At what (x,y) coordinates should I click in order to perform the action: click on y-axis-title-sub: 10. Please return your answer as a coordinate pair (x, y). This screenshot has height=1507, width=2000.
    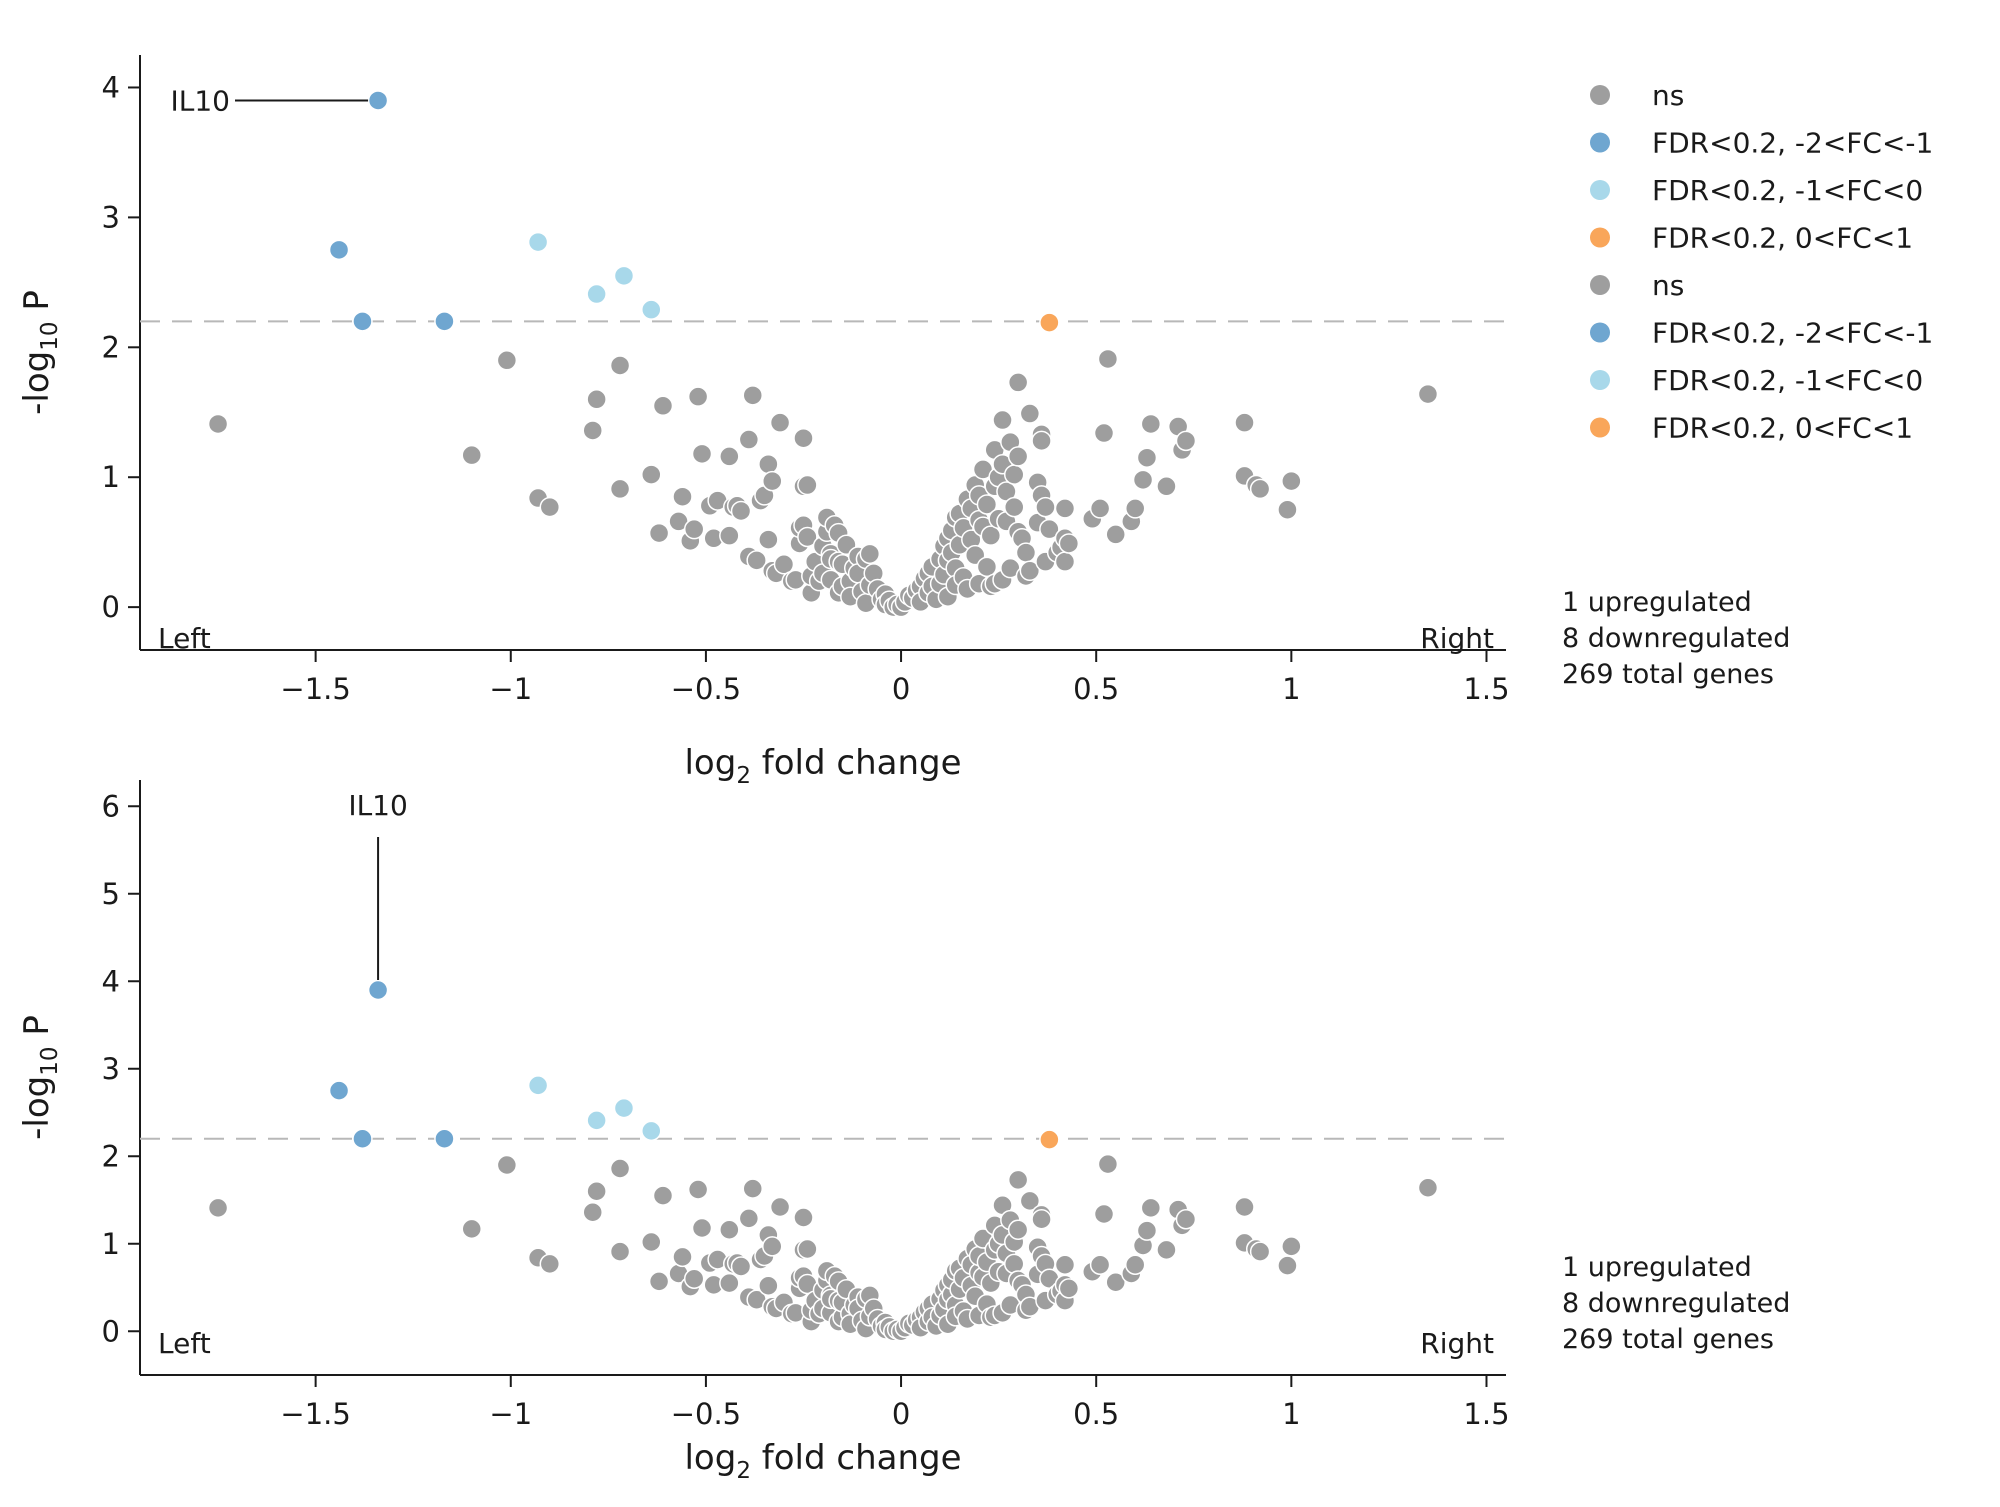
    Looking at the image, I should click on (50, 335).